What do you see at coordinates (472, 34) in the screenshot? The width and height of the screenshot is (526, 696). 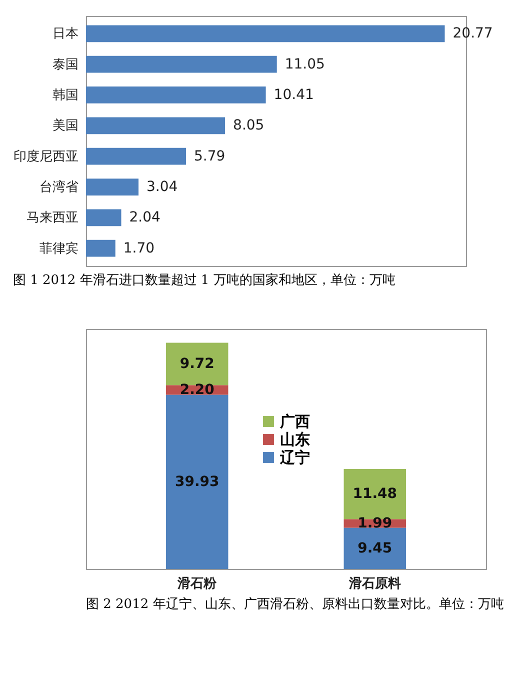 I see `data-label: 20.77` at bounding box center [472, 34].